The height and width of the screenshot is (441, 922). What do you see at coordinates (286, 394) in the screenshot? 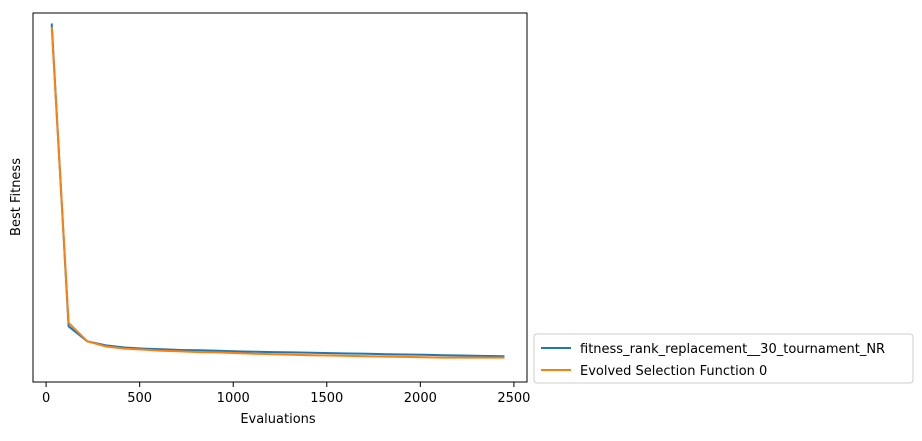
I see `x-axis-ticks: 0 500 1000 1500 2000 2500` at bounding box center [286, 394].